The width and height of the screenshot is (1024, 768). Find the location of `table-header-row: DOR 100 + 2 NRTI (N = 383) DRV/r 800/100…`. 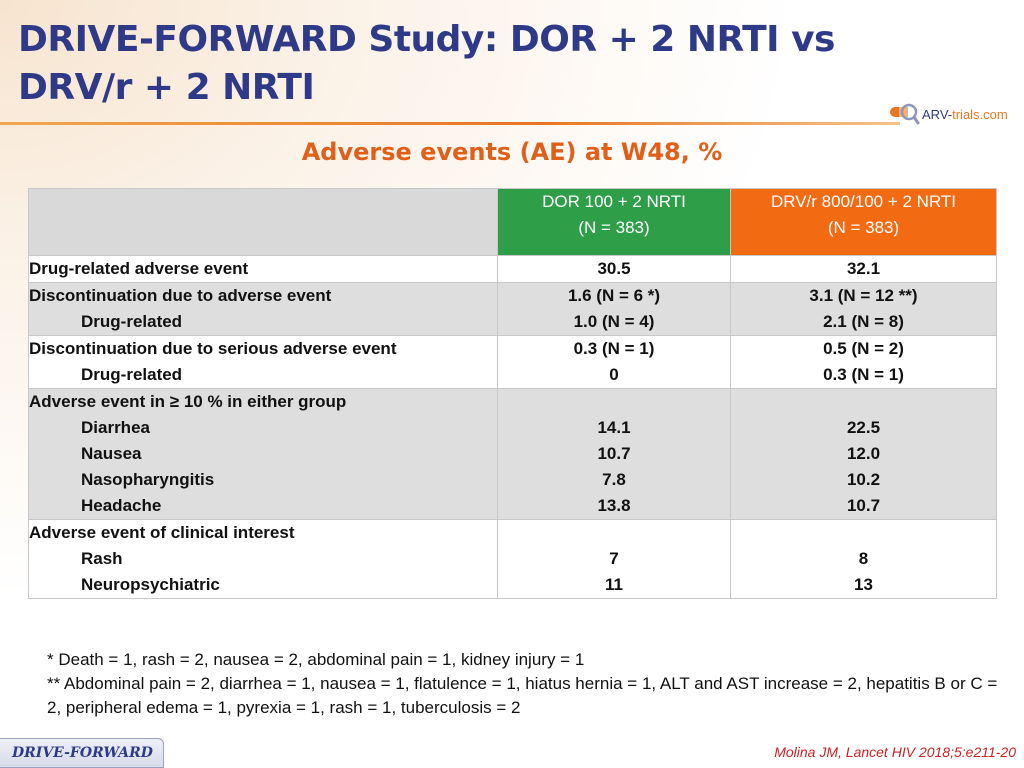

table-header-row: DOR 100 + 2 NRTI (N = 383) DRV/r 800/100… is located at coordinates (512, 222).